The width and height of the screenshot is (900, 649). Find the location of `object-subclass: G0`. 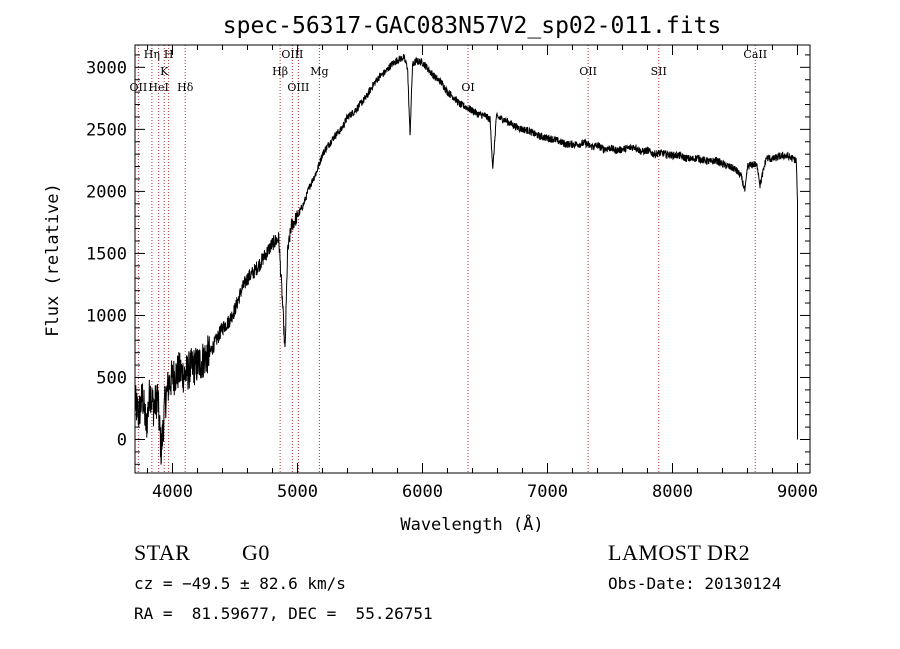

object-subclass: G0 is located at coordinates (256, 552).